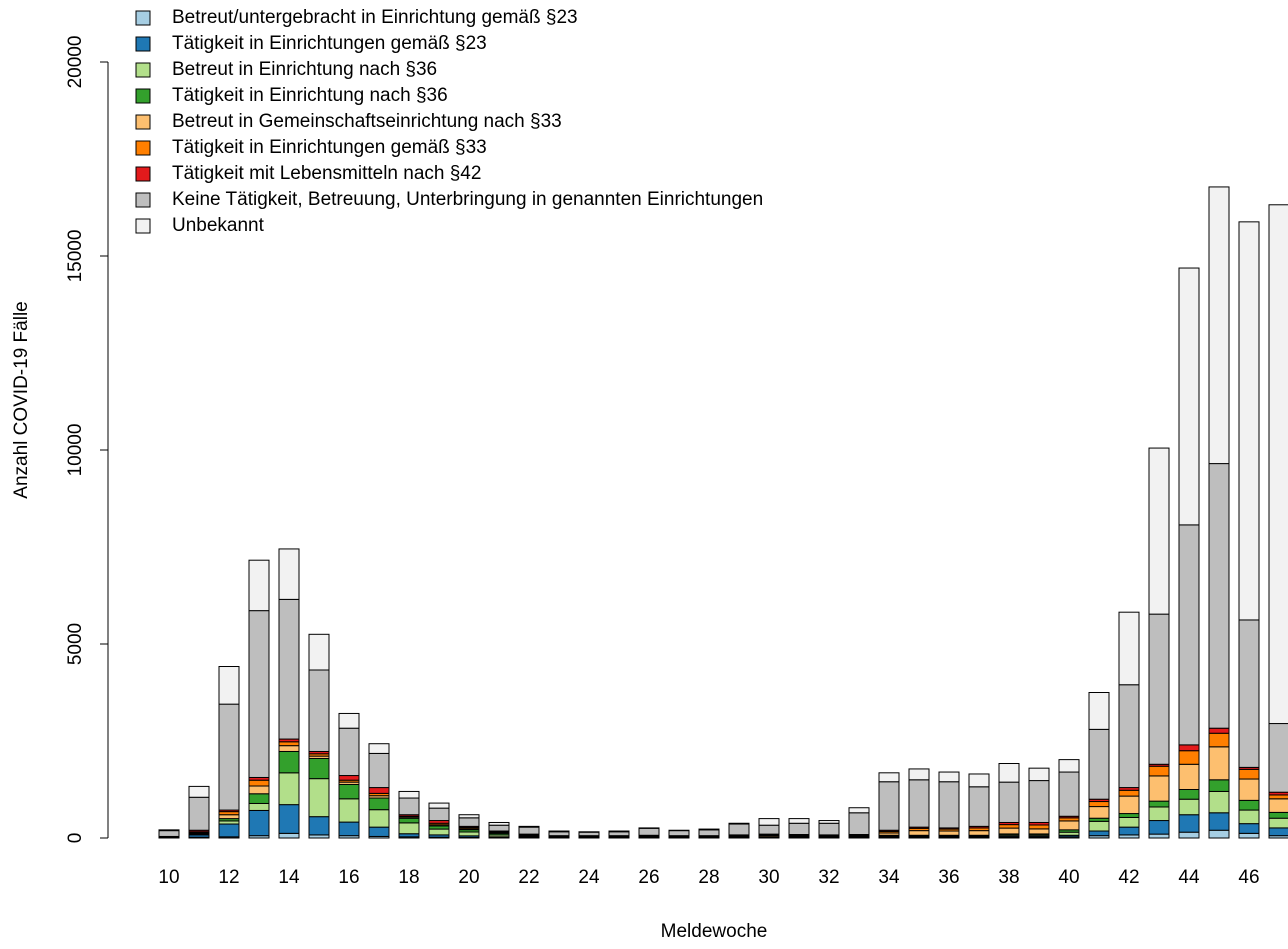 This screenshot has width=1288, height=949. Describe the element at coordinates (408, 877) in the screenshot. I see `x-tick-label: 18` at that location.